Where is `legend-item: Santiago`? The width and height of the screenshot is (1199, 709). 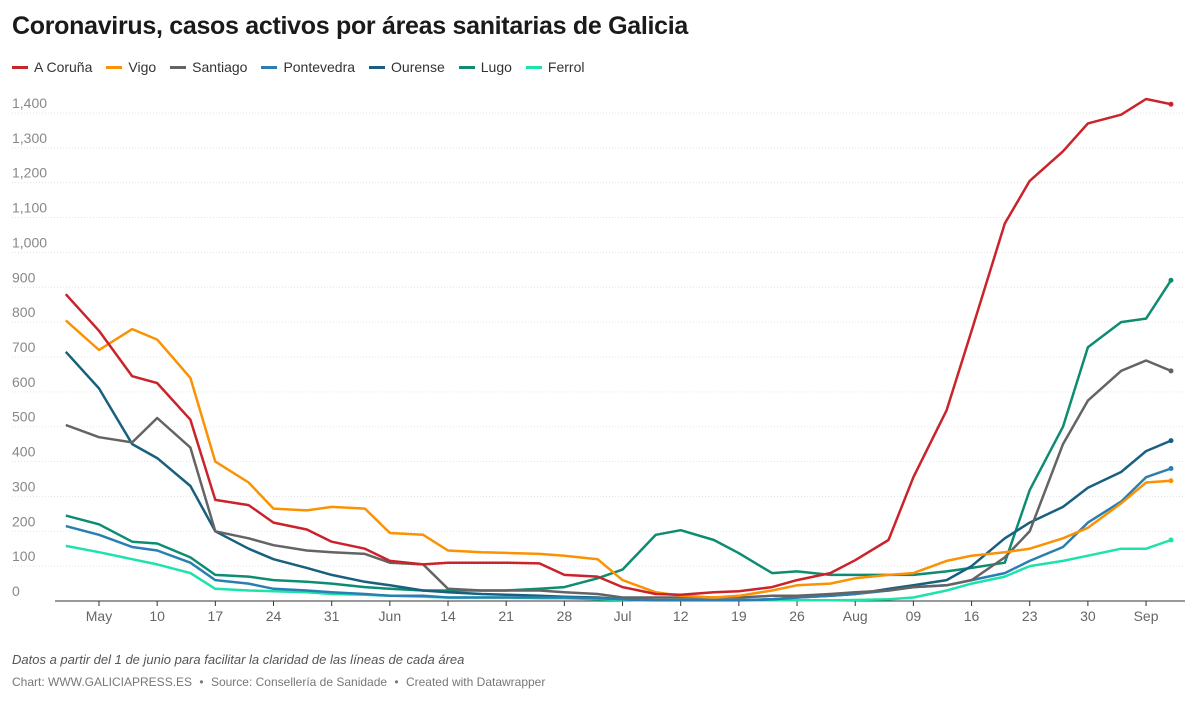
legend-item: Santiago is located at coordinates (208, 67).